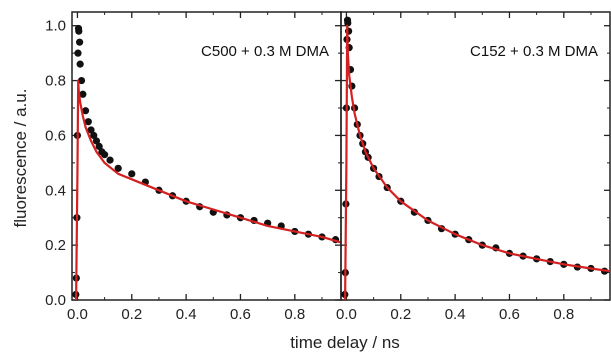  I want to click on y-tick-label: 0.2, so click(55, 245).